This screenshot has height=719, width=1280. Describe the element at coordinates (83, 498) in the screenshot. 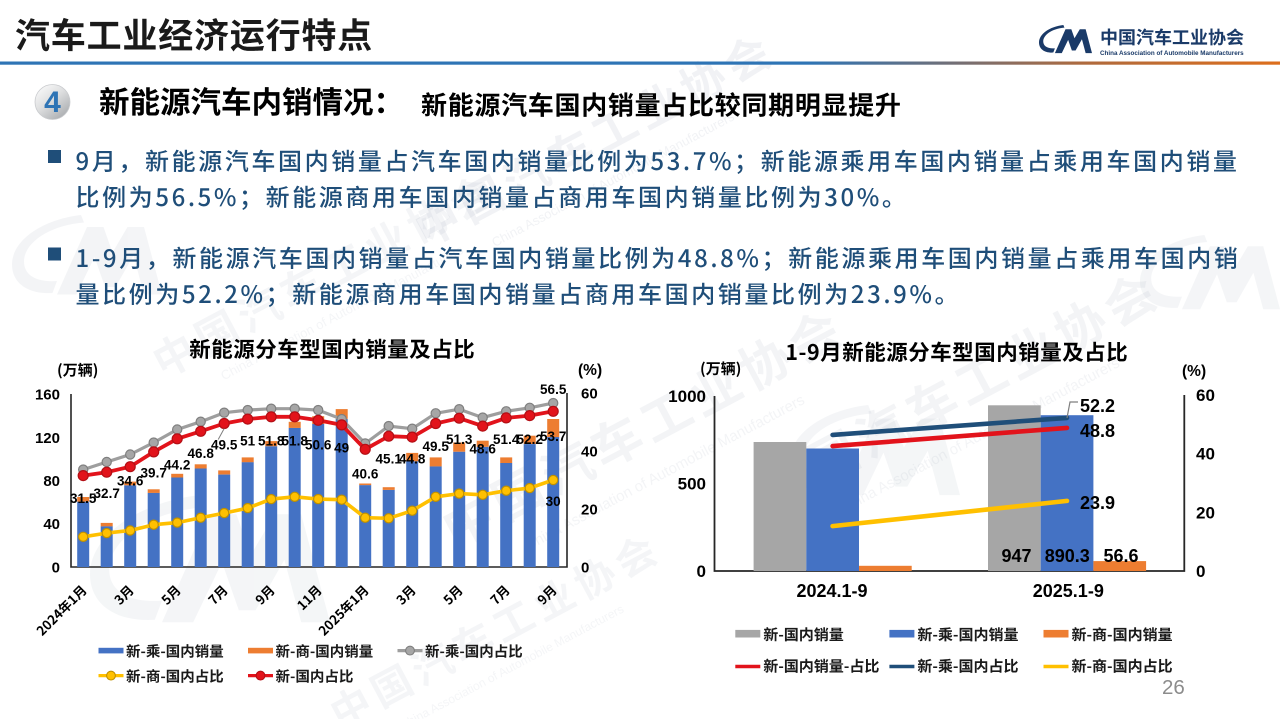

I see `svg-text: 31.5` at that location.